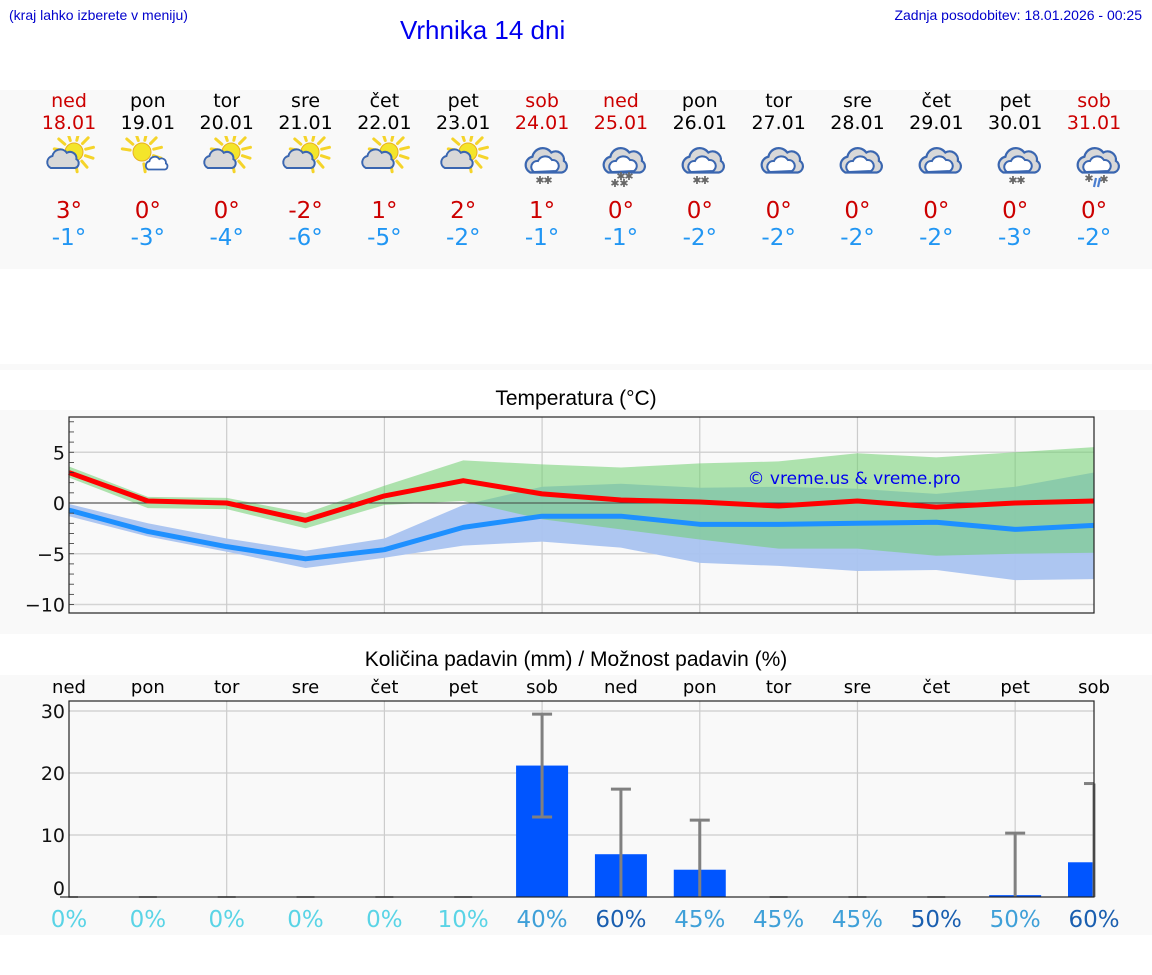 This screenshot has width=1152, height=975. What do you see at coordinates (148, 123) in the screenshot?
I see `day-date: 19.01` at bounding box center [148, 123].